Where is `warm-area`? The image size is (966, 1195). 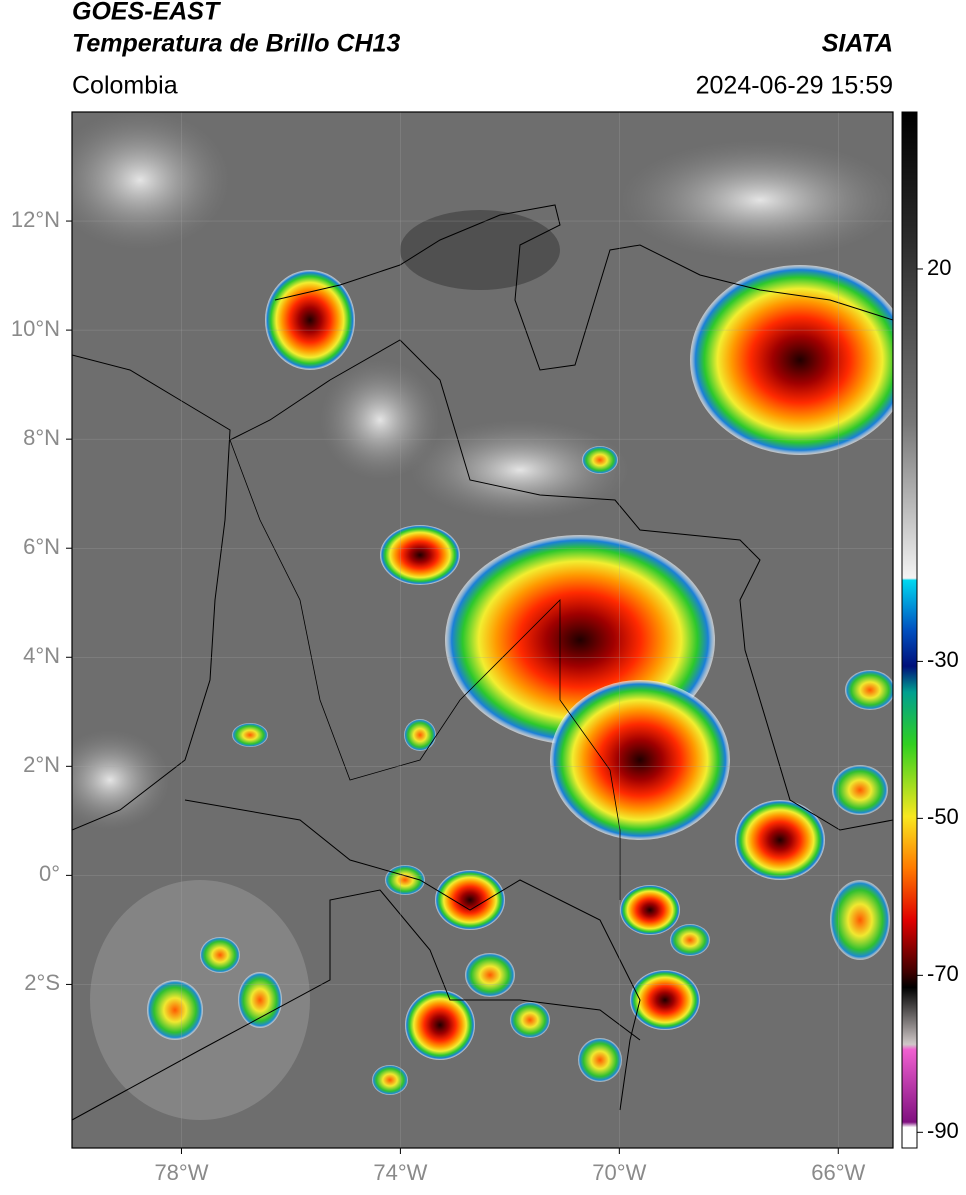 warm-area is located at coordinates (480, 250).